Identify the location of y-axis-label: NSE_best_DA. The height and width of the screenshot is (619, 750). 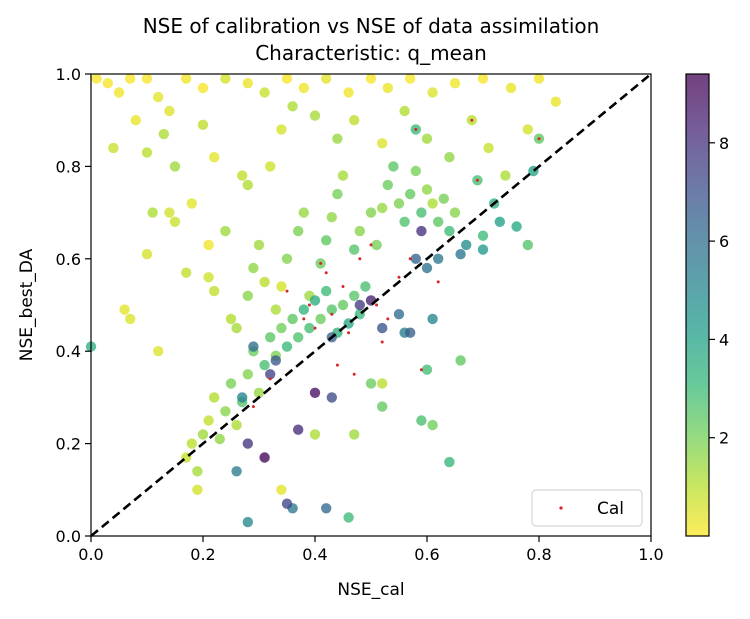
(27, 304).